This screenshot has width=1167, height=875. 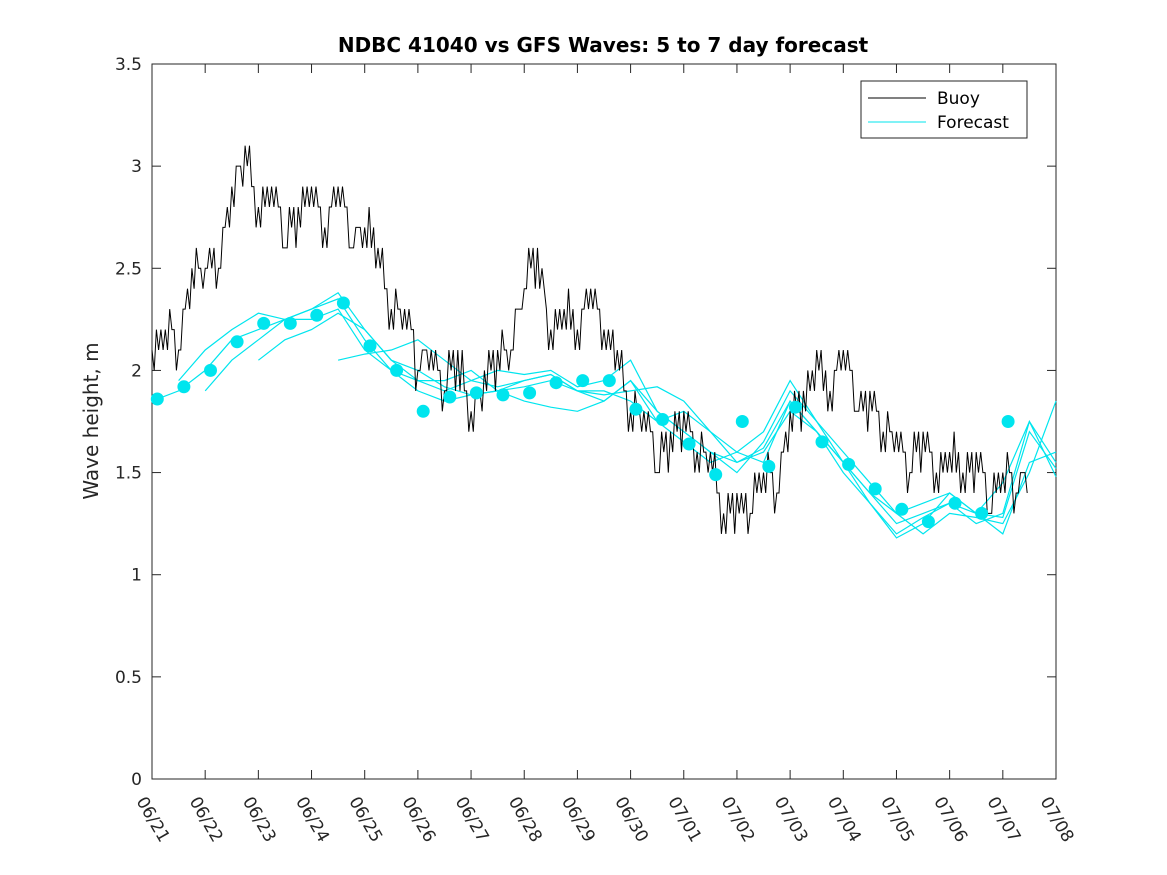 What do you see at coordinates (950, 820) in the screenshot?
I see `x-tick-label: 07/06` at bounding box center [950, 820].